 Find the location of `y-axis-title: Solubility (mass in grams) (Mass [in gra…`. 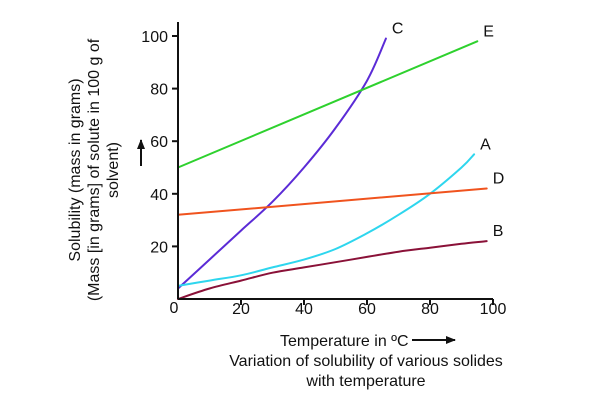

y-axis-title: Solubility (mass in grams) (Mass [in gra… is located at coordinates (94, 169).